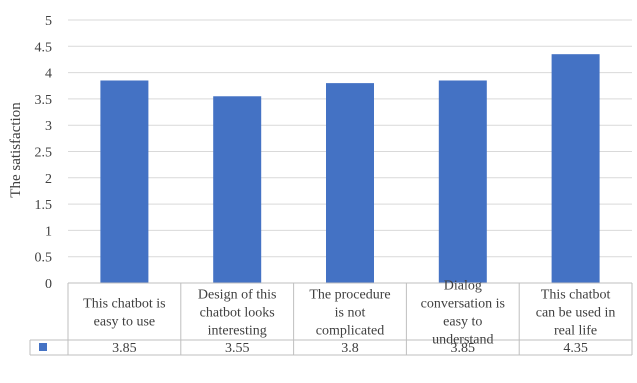 This screenshot has width=637, height=383. What do you see at coordinates (48, 126) in the screenshot?
I see `y-tick-label: 3` at bounding box center [48, 126].